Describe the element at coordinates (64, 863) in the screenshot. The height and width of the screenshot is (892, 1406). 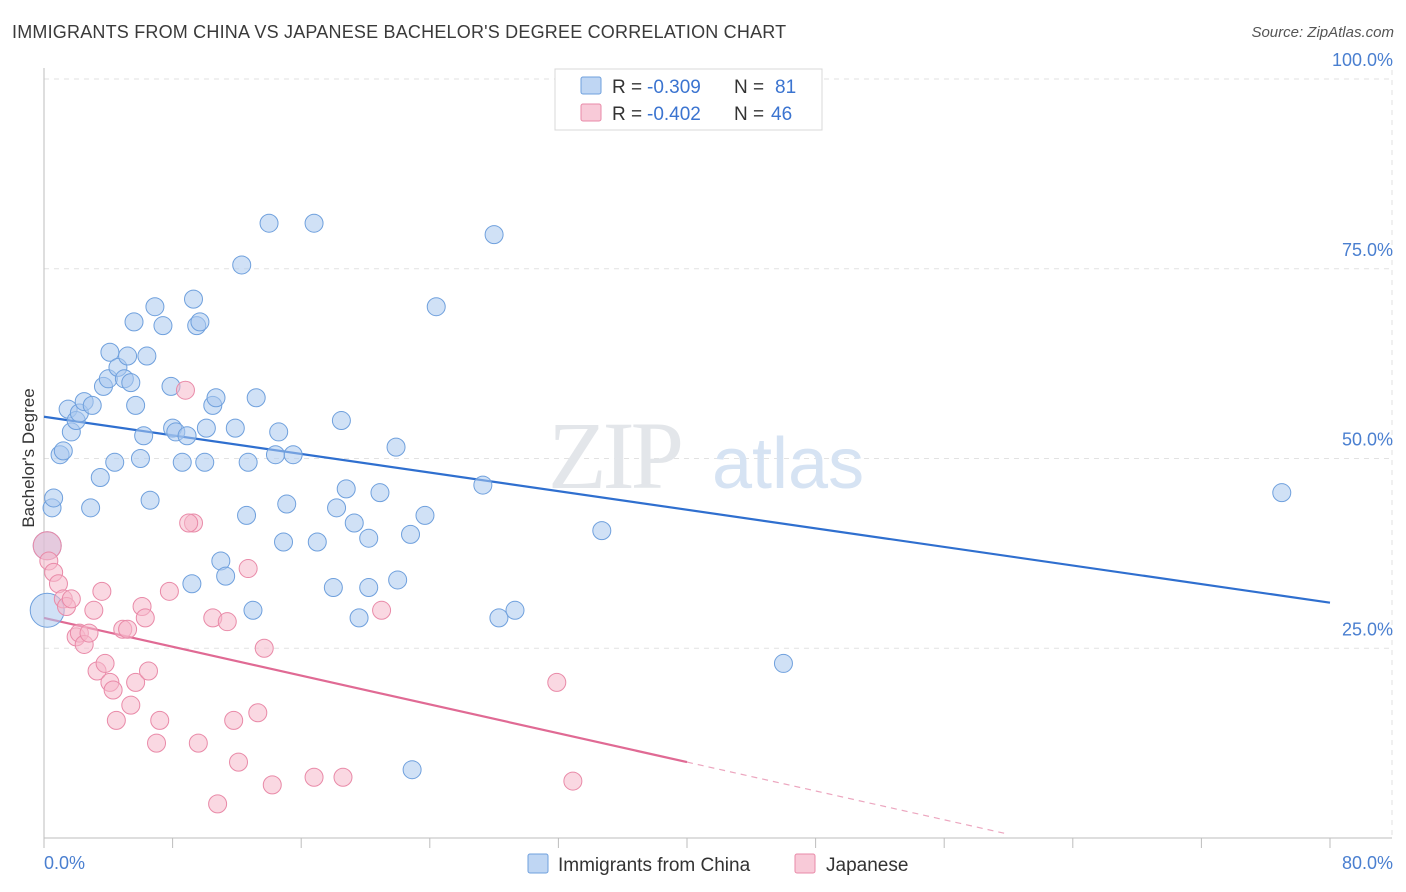
I see `x-tick-label: 0.0%` at that location.